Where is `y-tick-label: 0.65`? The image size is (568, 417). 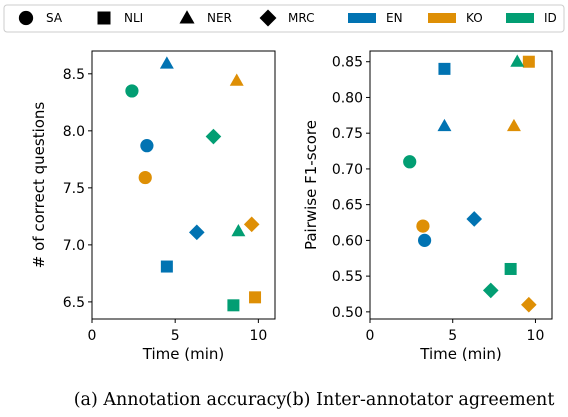
y-tick-label: 0.65 is located at coordinates (347, 206).